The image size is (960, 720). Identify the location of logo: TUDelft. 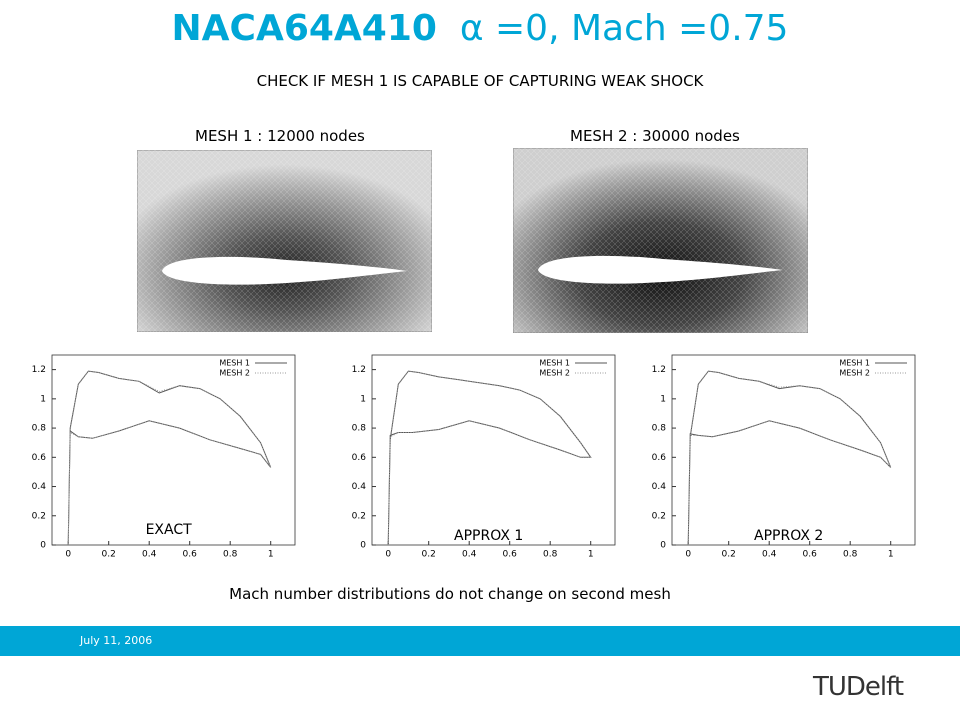
(858, 687).